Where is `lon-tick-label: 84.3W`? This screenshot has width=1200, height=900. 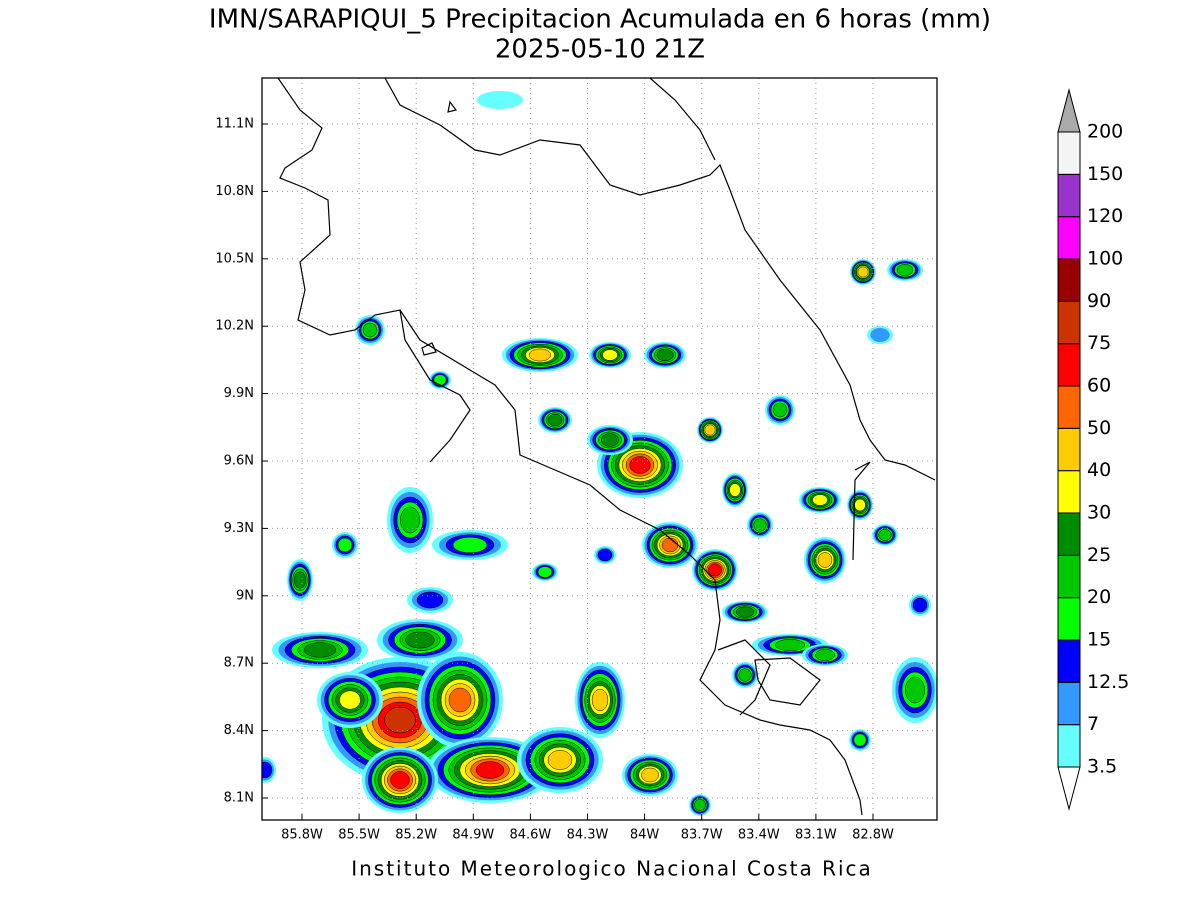
lon-tick-label: 84.3W is located at coordinates (588, 835).